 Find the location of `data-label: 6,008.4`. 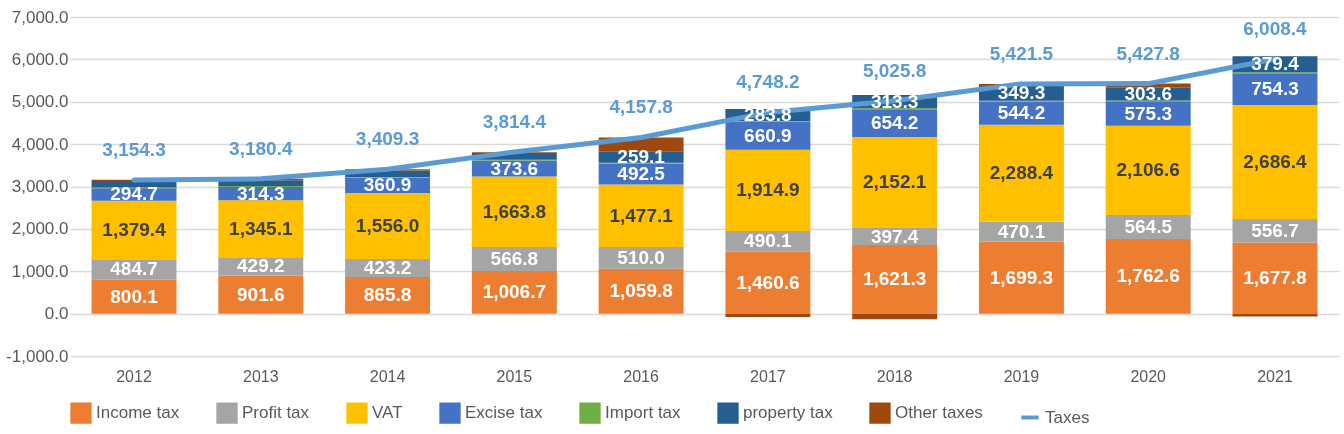

data-label: 6,008.4 is located at coordinates (1275, 29).